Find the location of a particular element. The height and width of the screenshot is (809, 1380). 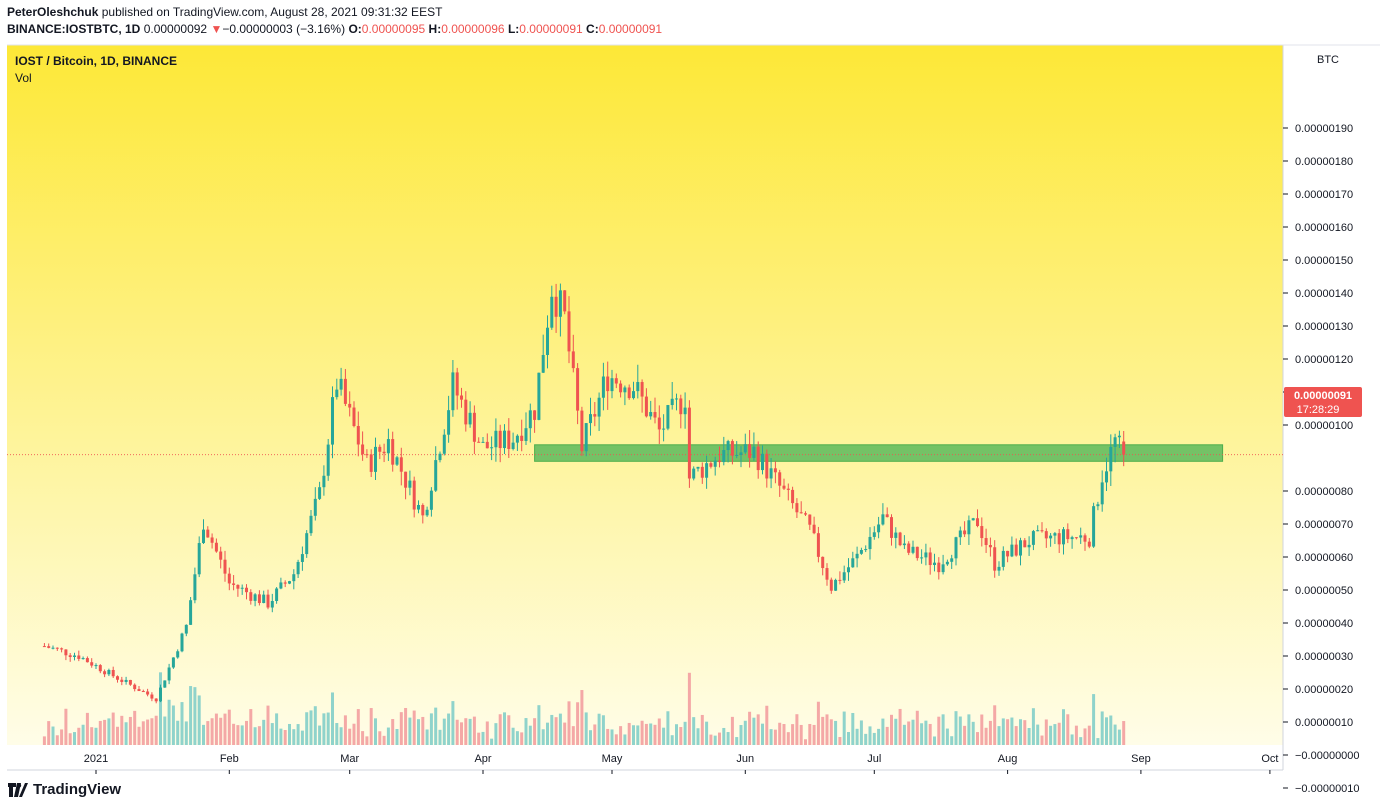

currency-label: BTC is located at coordinates (1328, 60).